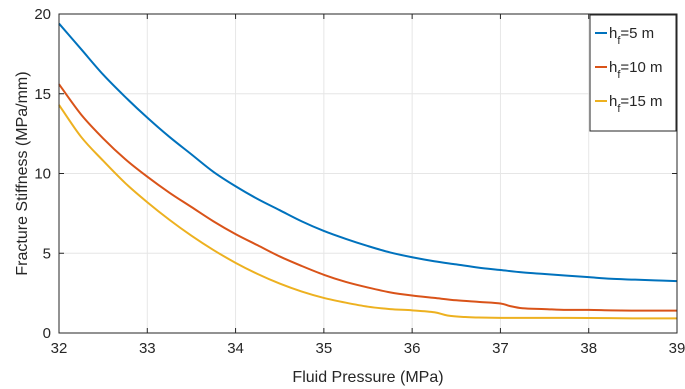 The height and width of the screenshot is (389, 685). I want to click on legend-label: hf=5 m, so click(631, 36).